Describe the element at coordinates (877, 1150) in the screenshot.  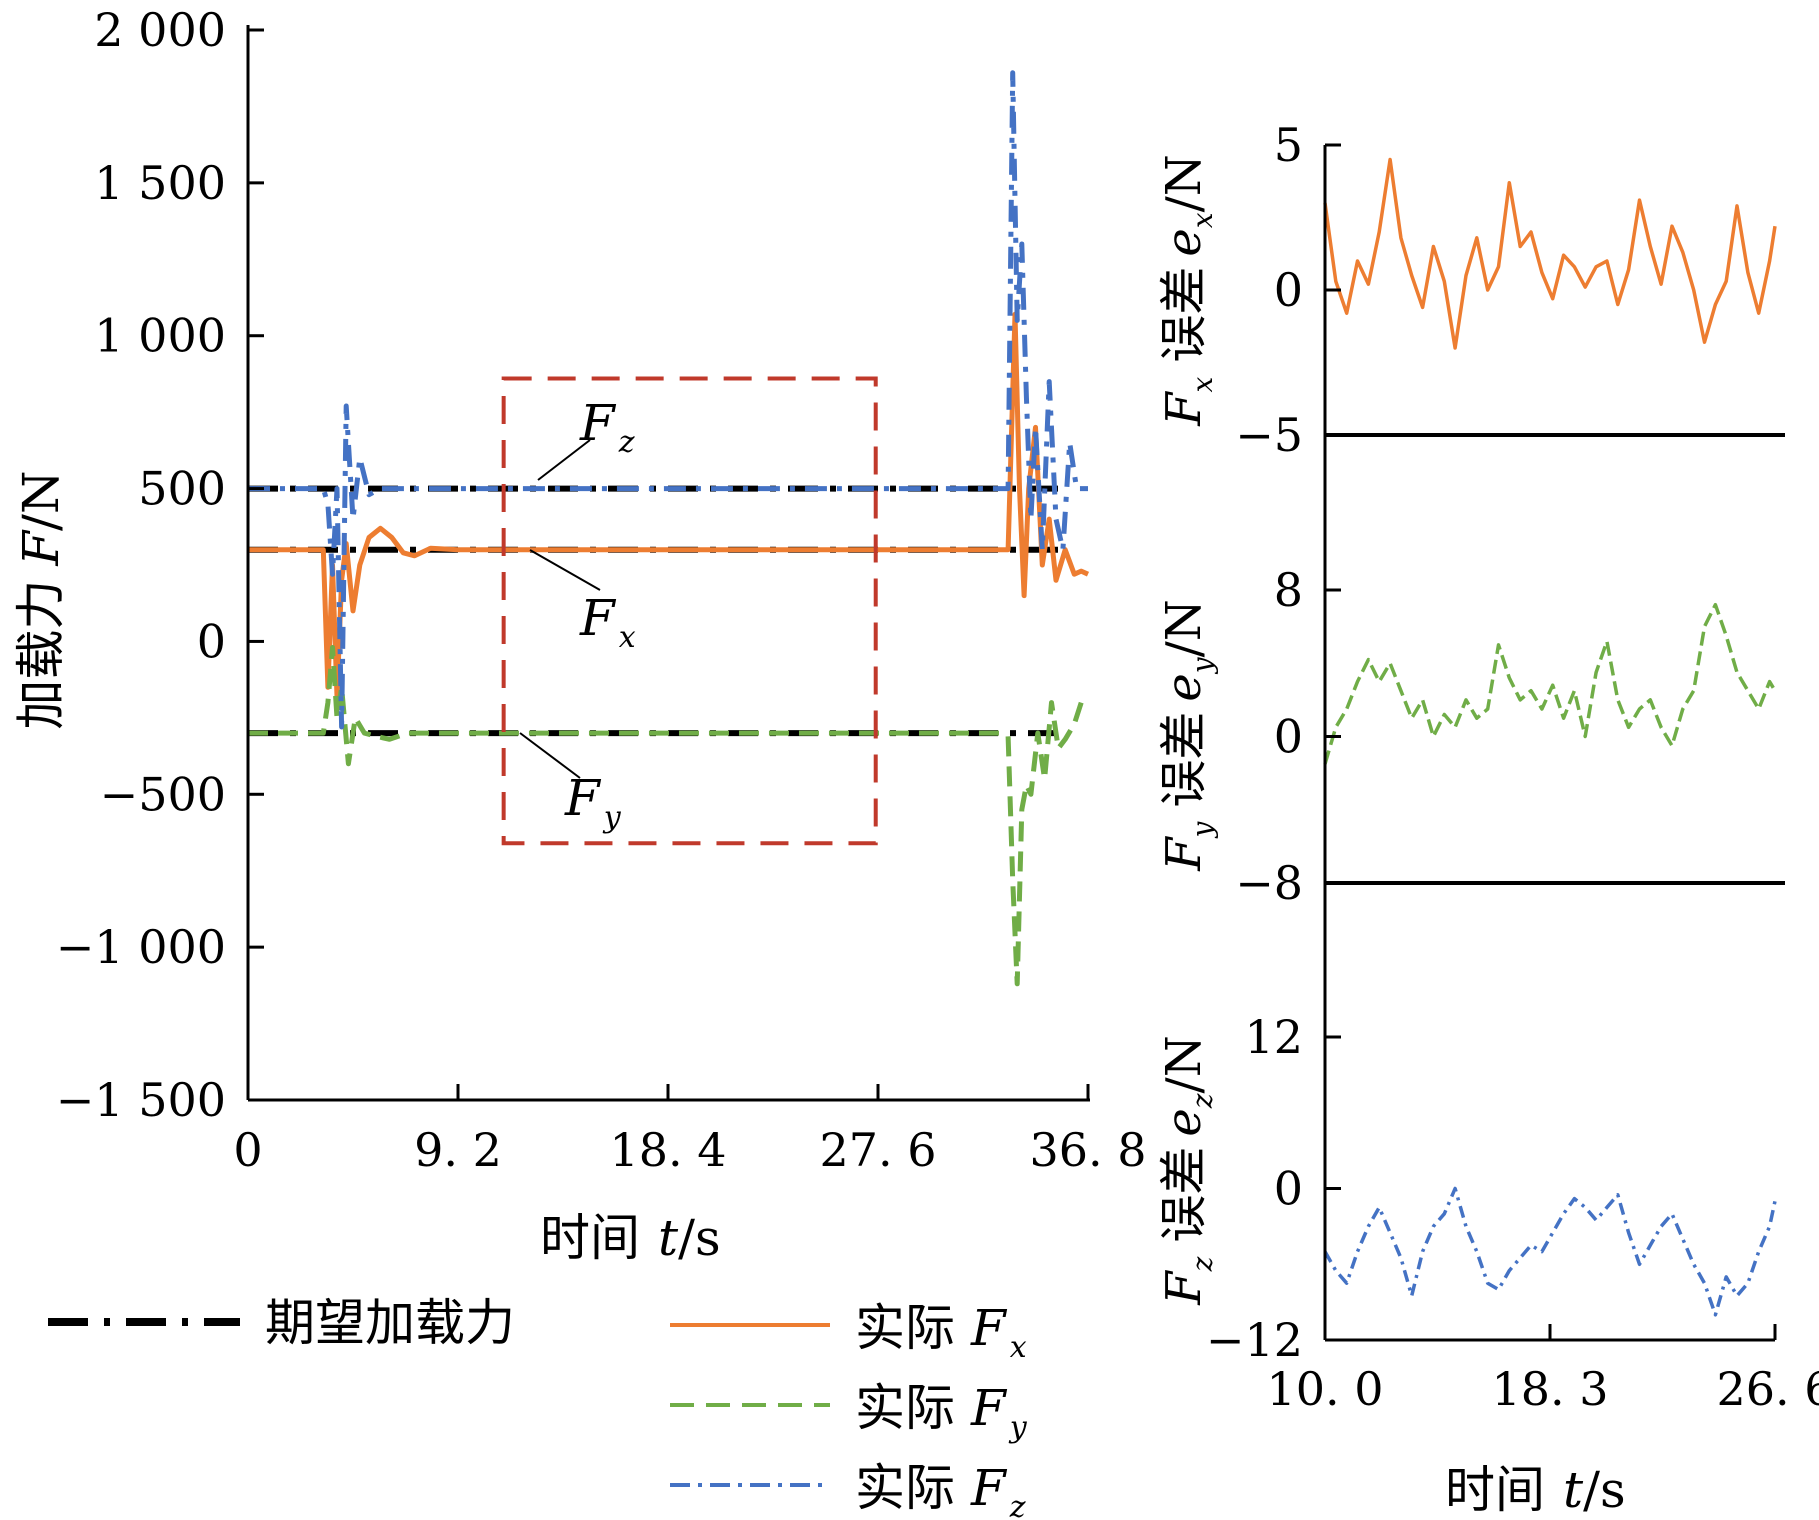
I see `main-x-tick-label: 27. 6` at that location.